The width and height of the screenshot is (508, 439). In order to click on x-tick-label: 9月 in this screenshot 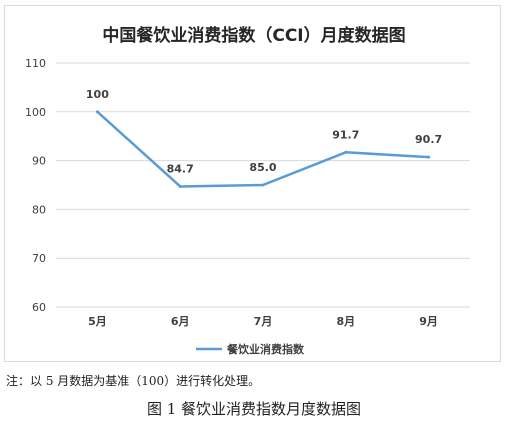, I will do `click(428, 321)`.